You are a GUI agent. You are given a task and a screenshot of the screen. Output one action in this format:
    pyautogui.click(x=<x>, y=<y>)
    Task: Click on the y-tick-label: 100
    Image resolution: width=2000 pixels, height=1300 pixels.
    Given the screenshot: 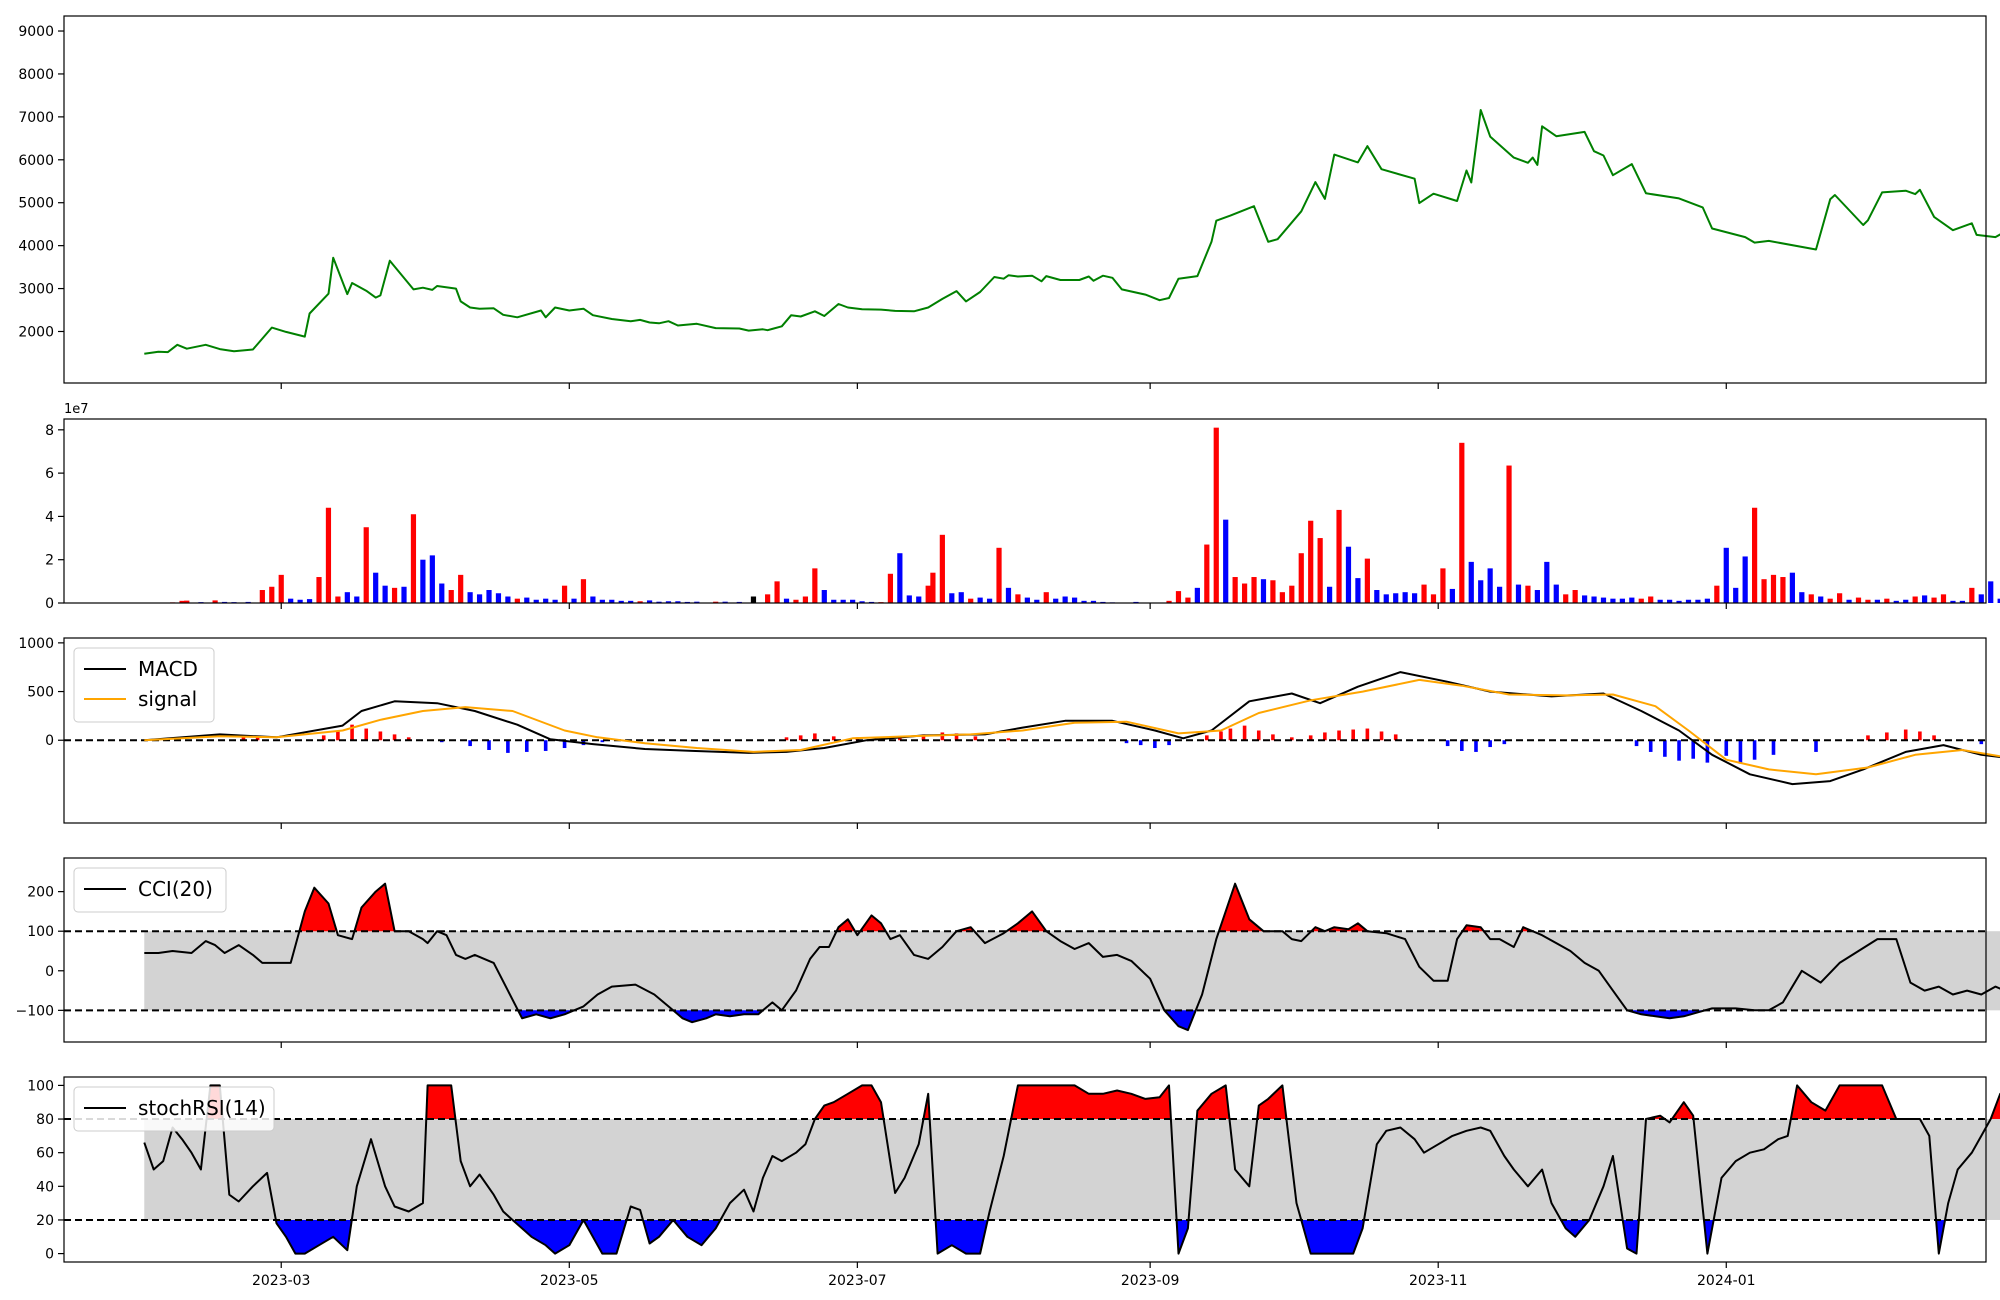 What is the action you would take?
    pyautogui.click(x=40, y=1086)
    